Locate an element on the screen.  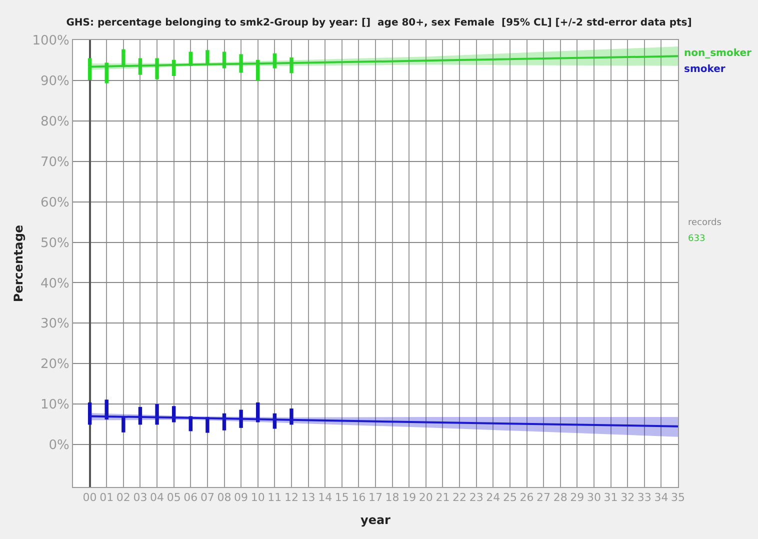
x-tick-label: 13 is located at coordinates (308, 497).